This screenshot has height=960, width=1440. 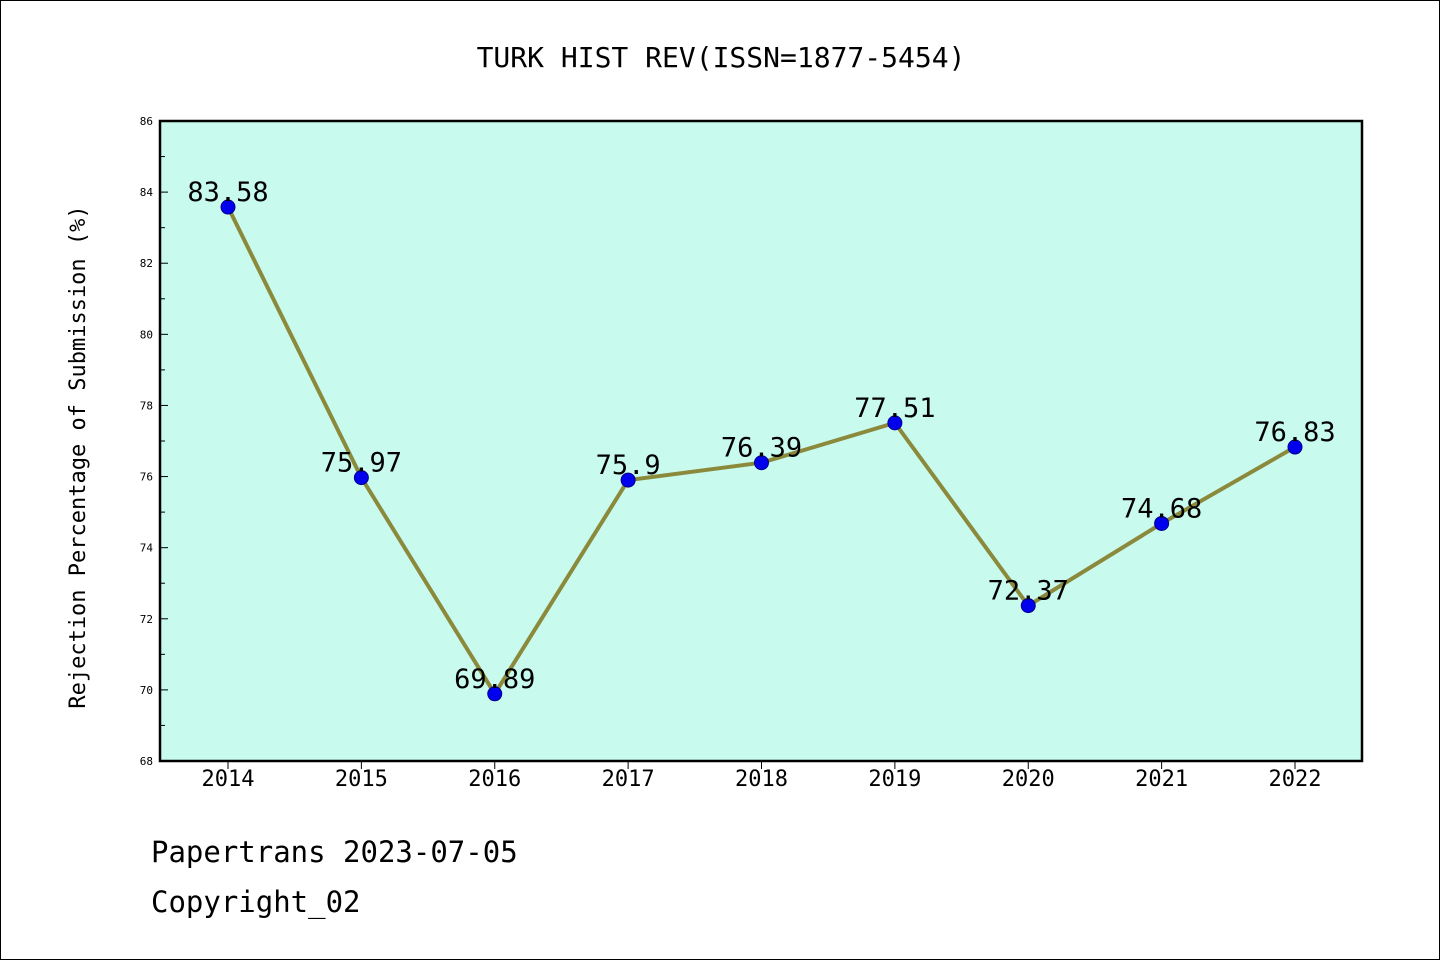 I want to click on x-tick-label: 2015, so click(x=361, y=779).